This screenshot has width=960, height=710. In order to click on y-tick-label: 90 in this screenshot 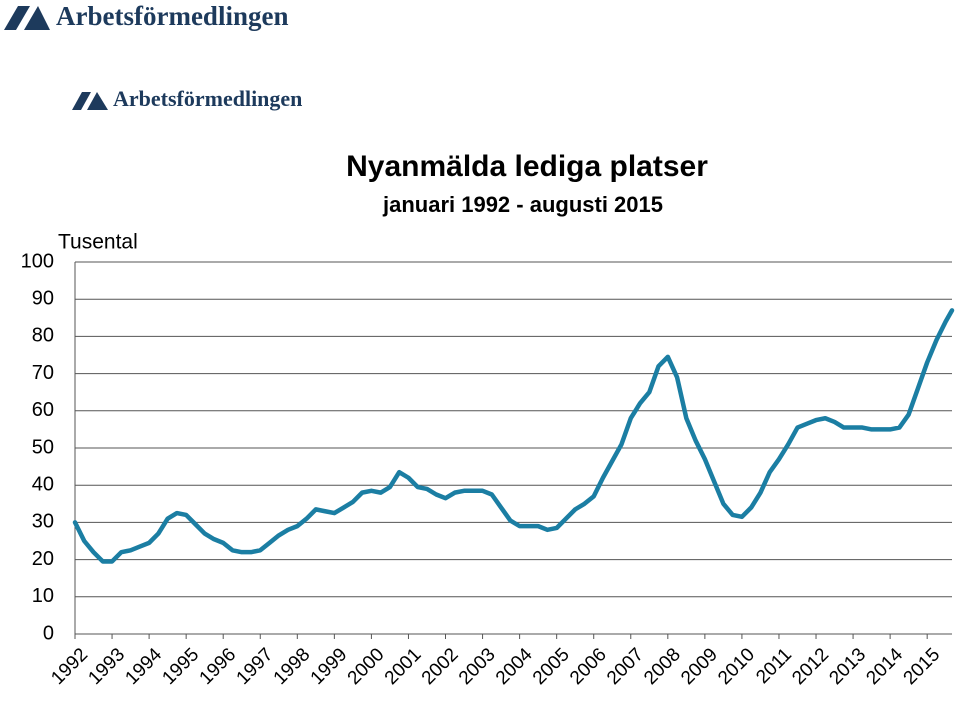, I will do `click(43, 298)`.